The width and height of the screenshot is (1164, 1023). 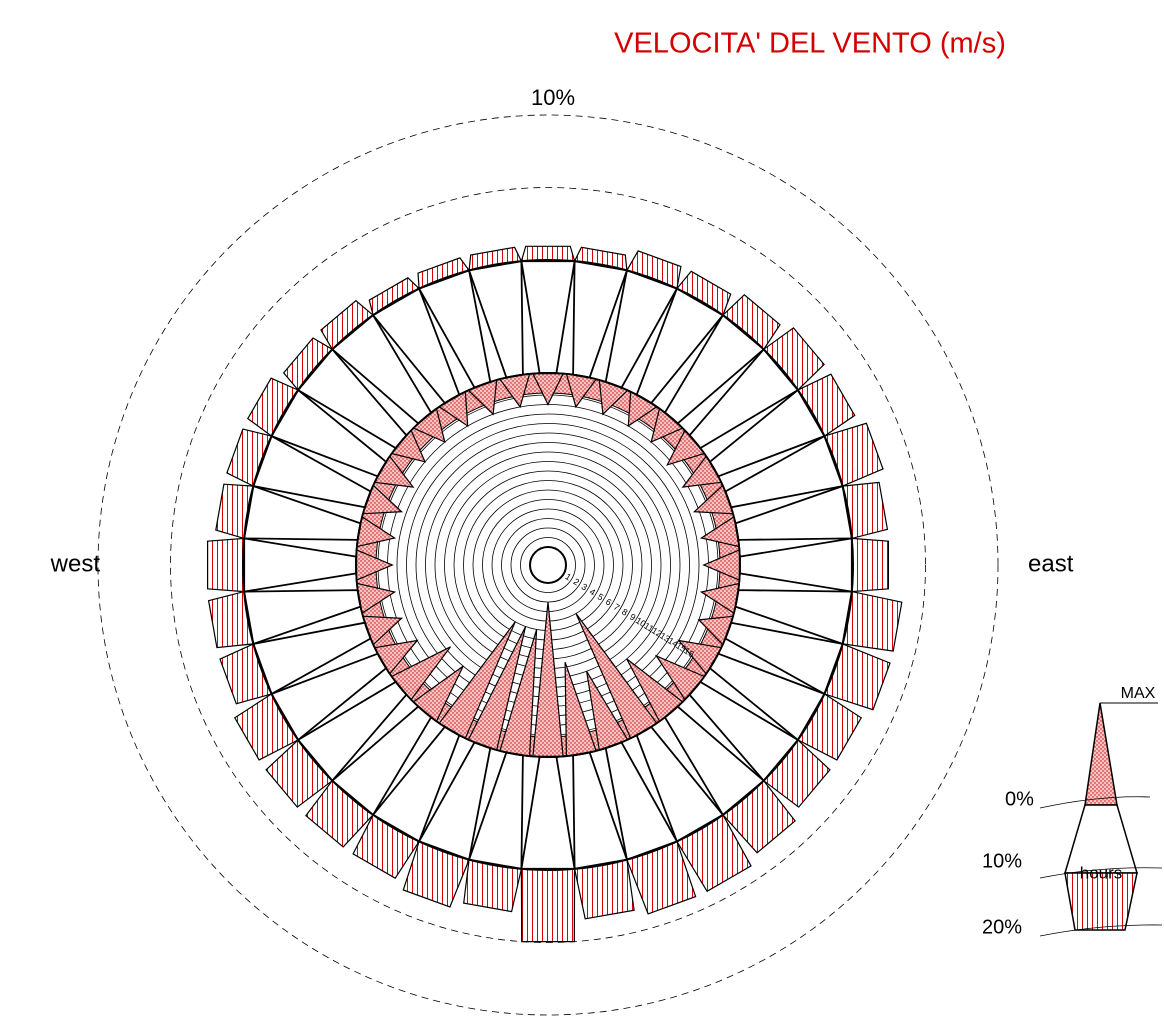 What do you see at coordinates (1101, 901) in the screenshot?
I see `legend-hours` at bounding box center [1101, 901].